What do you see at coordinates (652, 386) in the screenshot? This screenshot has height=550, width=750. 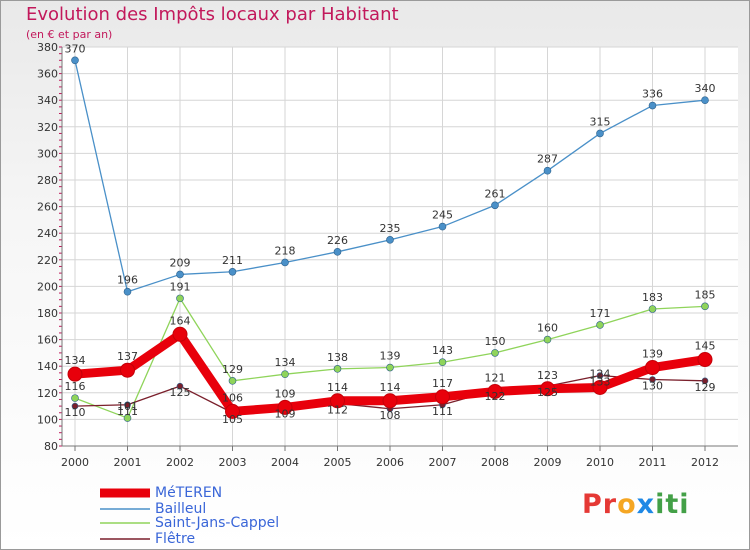 I see `data-label-fletre: 130` at bounding box center [652, 386].